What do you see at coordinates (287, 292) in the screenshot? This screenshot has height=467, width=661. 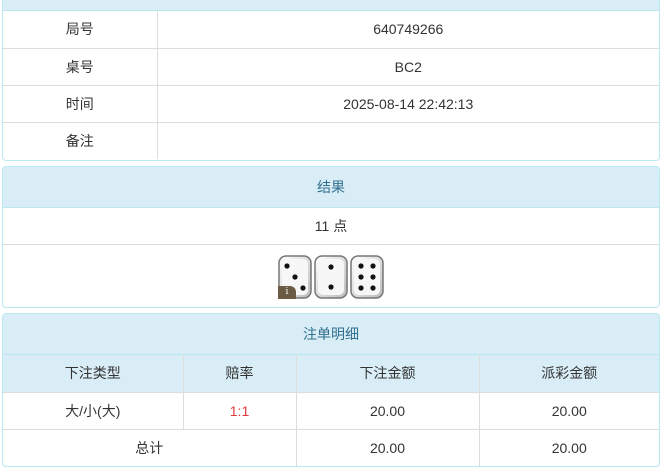 I see `info-badge-icon: i` at bounding box center [287, 292].